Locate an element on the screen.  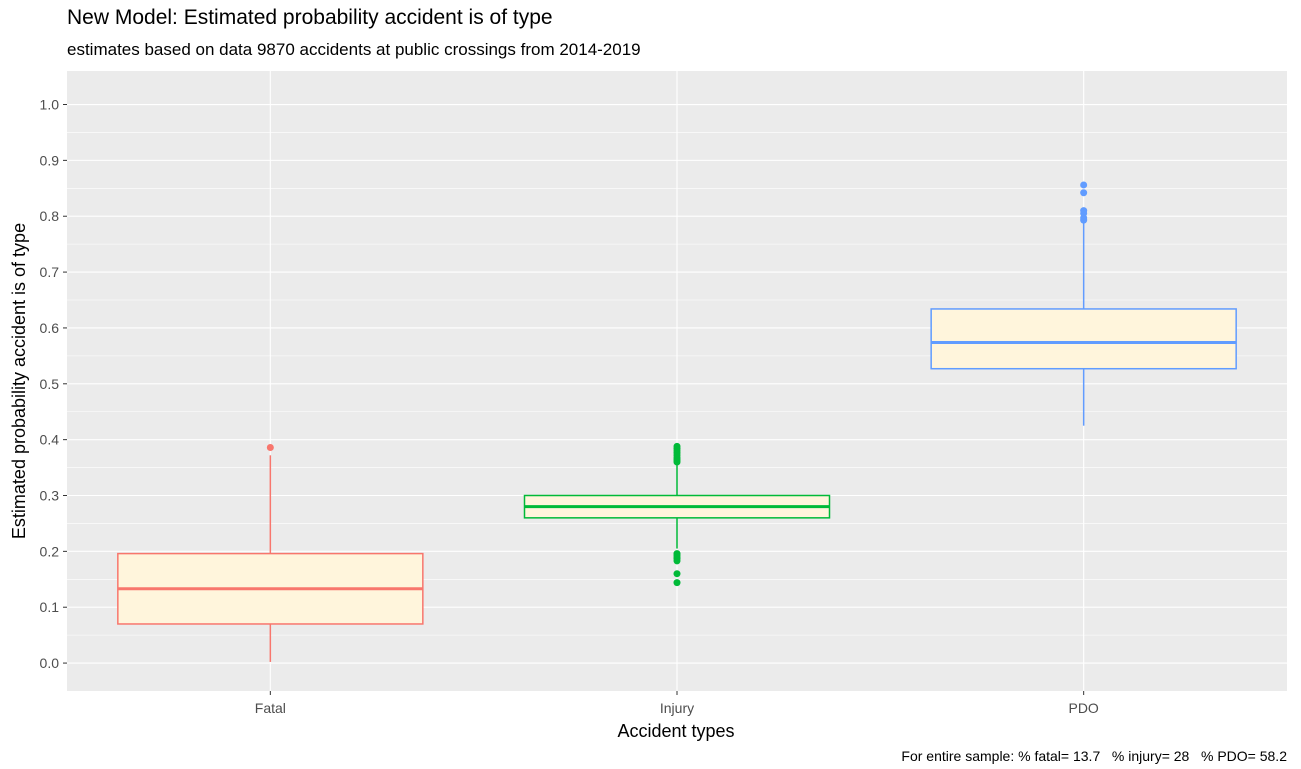
y-axis: 0.0 0.1 0.2 0.3 0.4 0.5 0.6 0.7 0.8 0.9 1.0 is located at coordinates (53, 384).